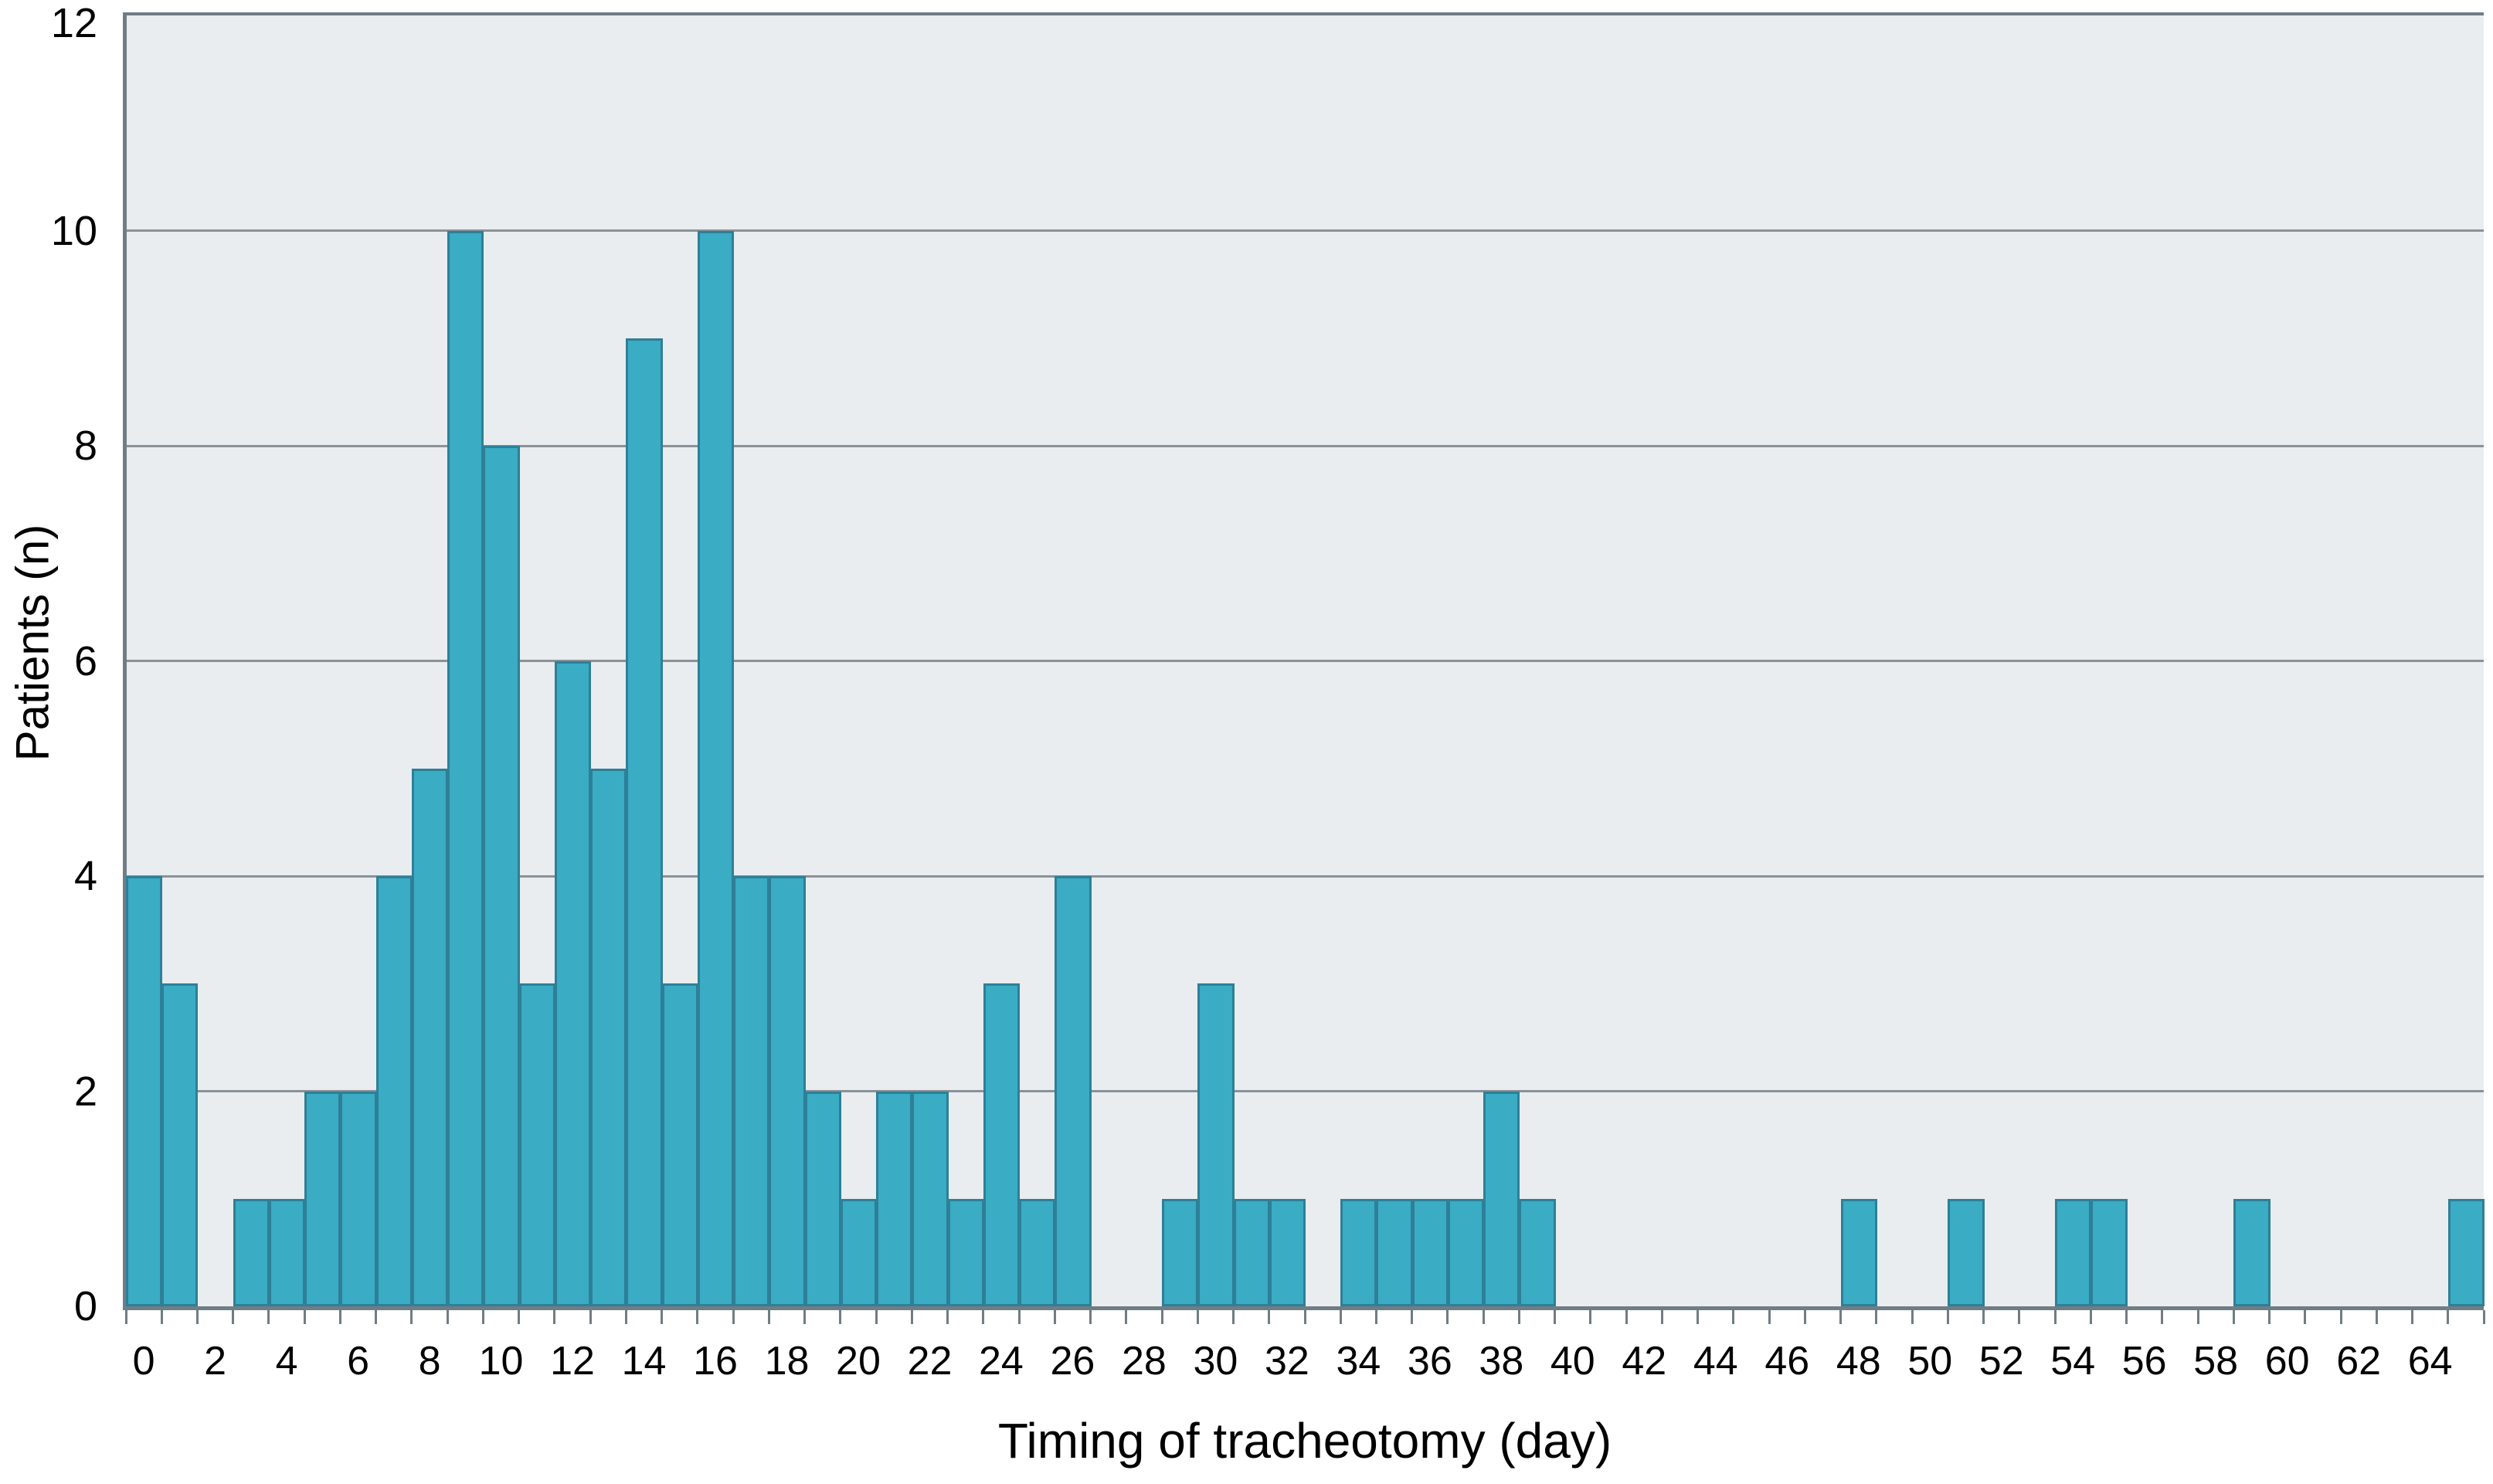 The image size is (2493, 1484). I want to click on x-tick-label-20: 20, so click(859, 1361).